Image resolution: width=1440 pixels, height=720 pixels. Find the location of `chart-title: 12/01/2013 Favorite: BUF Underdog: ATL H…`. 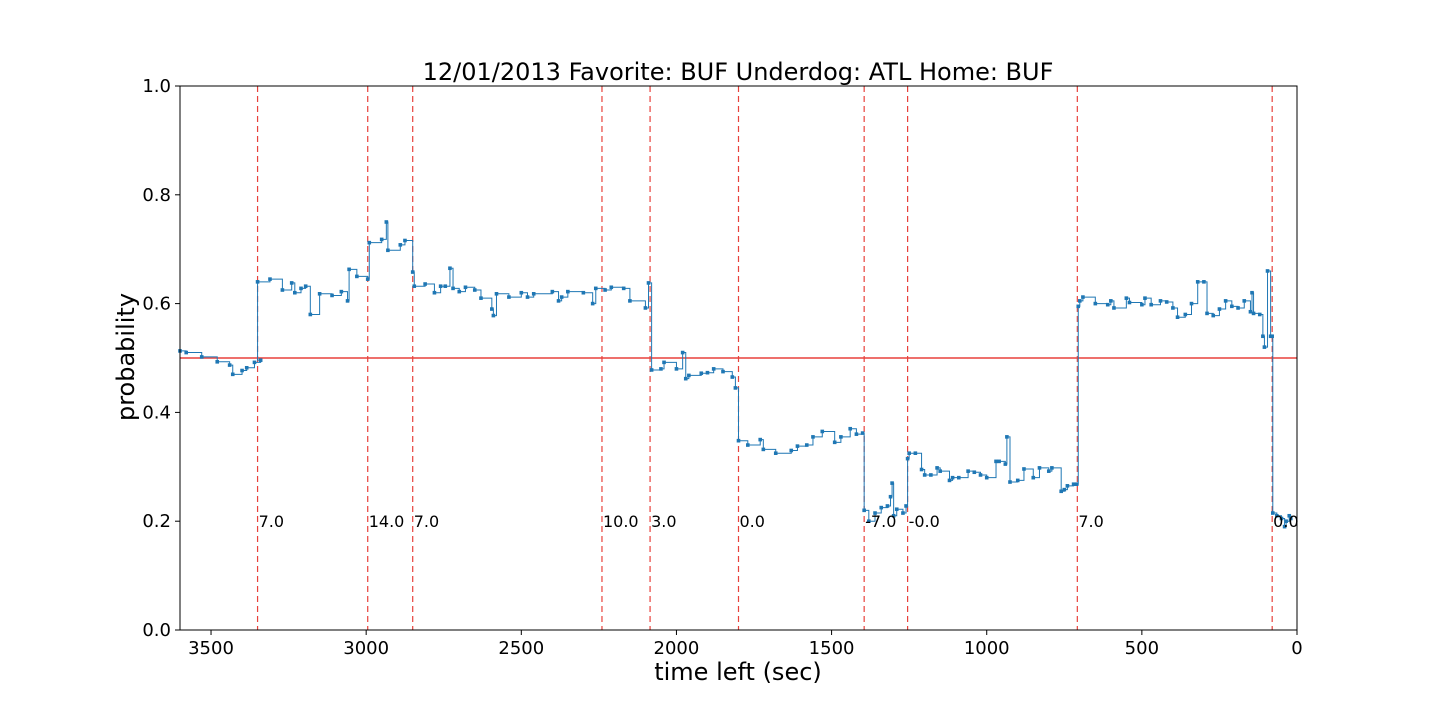

chart-title: 12/01/2013 Favorite: BUF Underdog: ATL H… is located at coordinates (738, 72).